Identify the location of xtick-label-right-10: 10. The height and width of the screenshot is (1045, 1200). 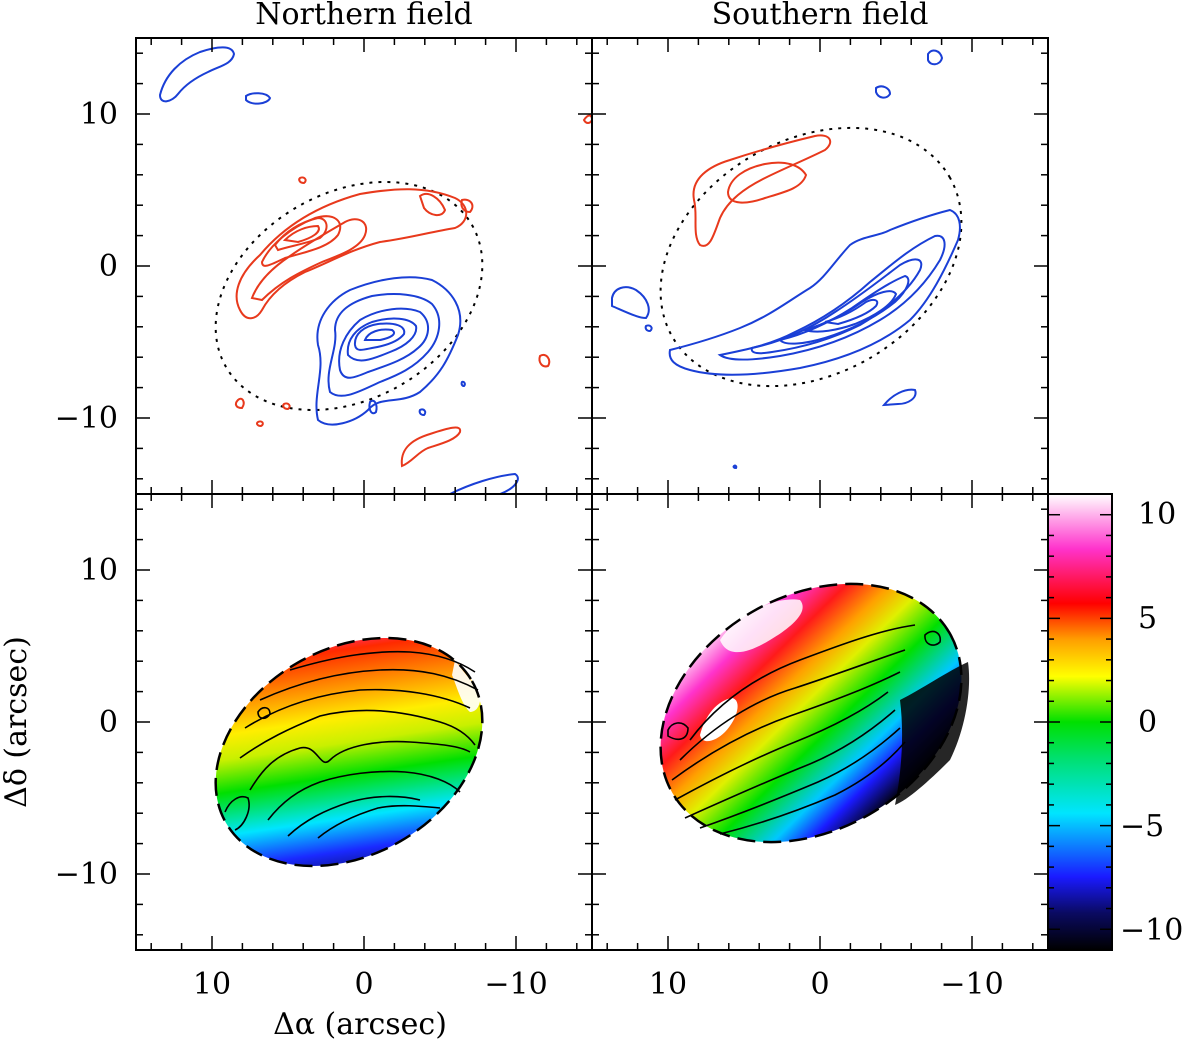
(668, 984).